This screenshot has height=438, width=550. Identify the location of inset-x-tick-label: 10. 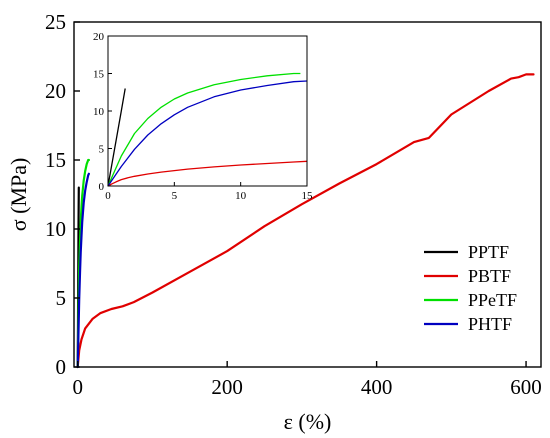
(241, 196).